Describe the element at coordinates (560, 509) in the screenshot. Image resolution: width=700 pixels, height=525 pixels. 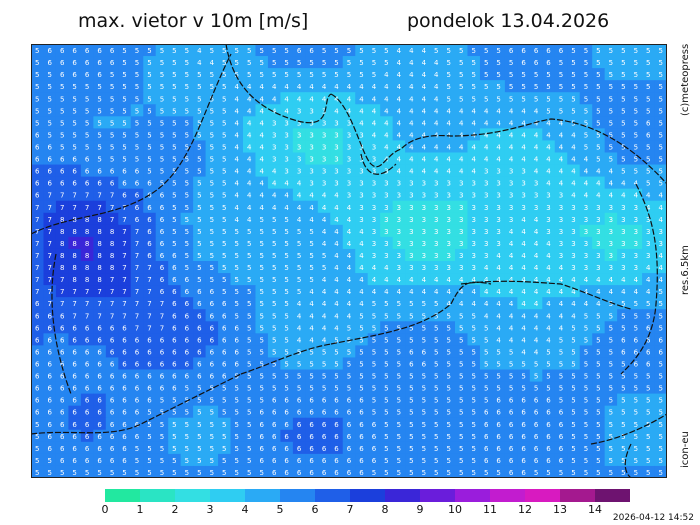
I see `legend-tick: 13` at that location.